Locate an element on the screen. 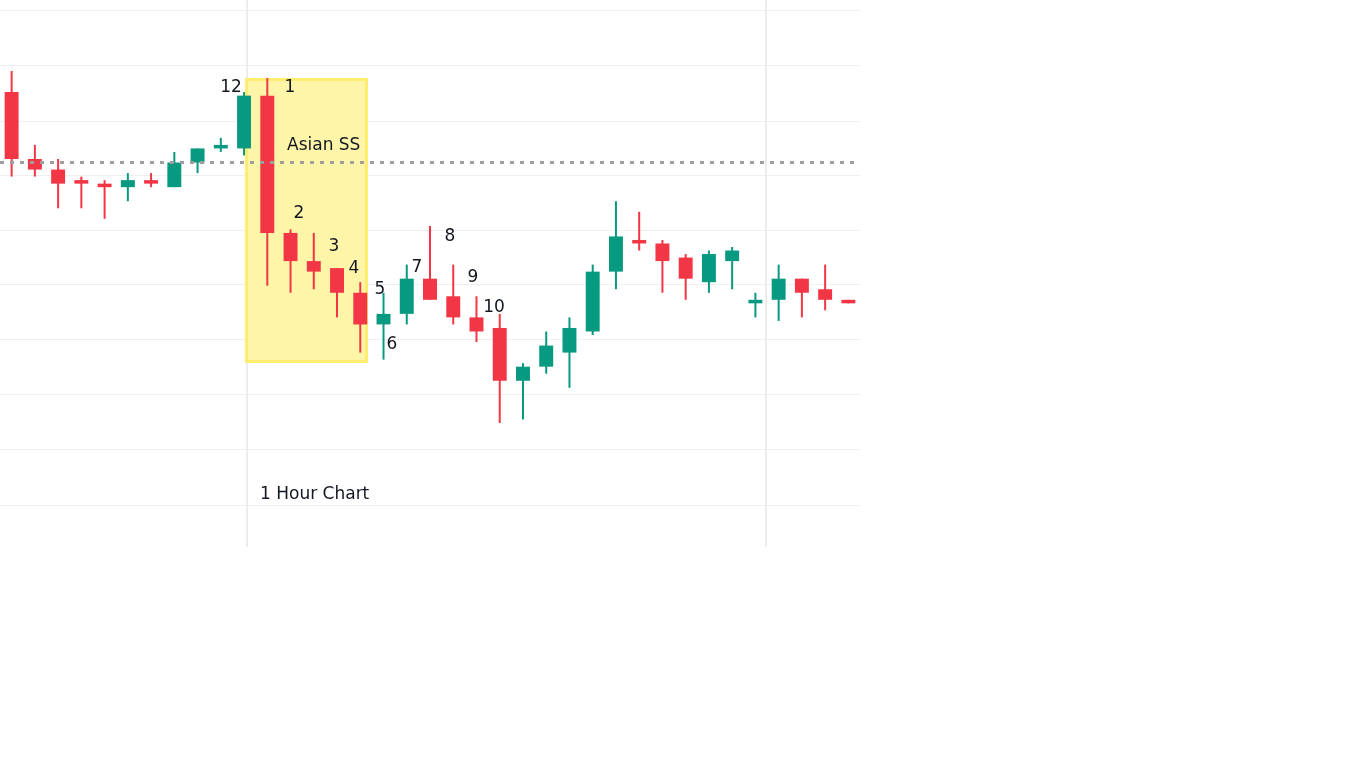 The image size is (1366, 768). annotation: 7 is located at coordinates (417, 266).